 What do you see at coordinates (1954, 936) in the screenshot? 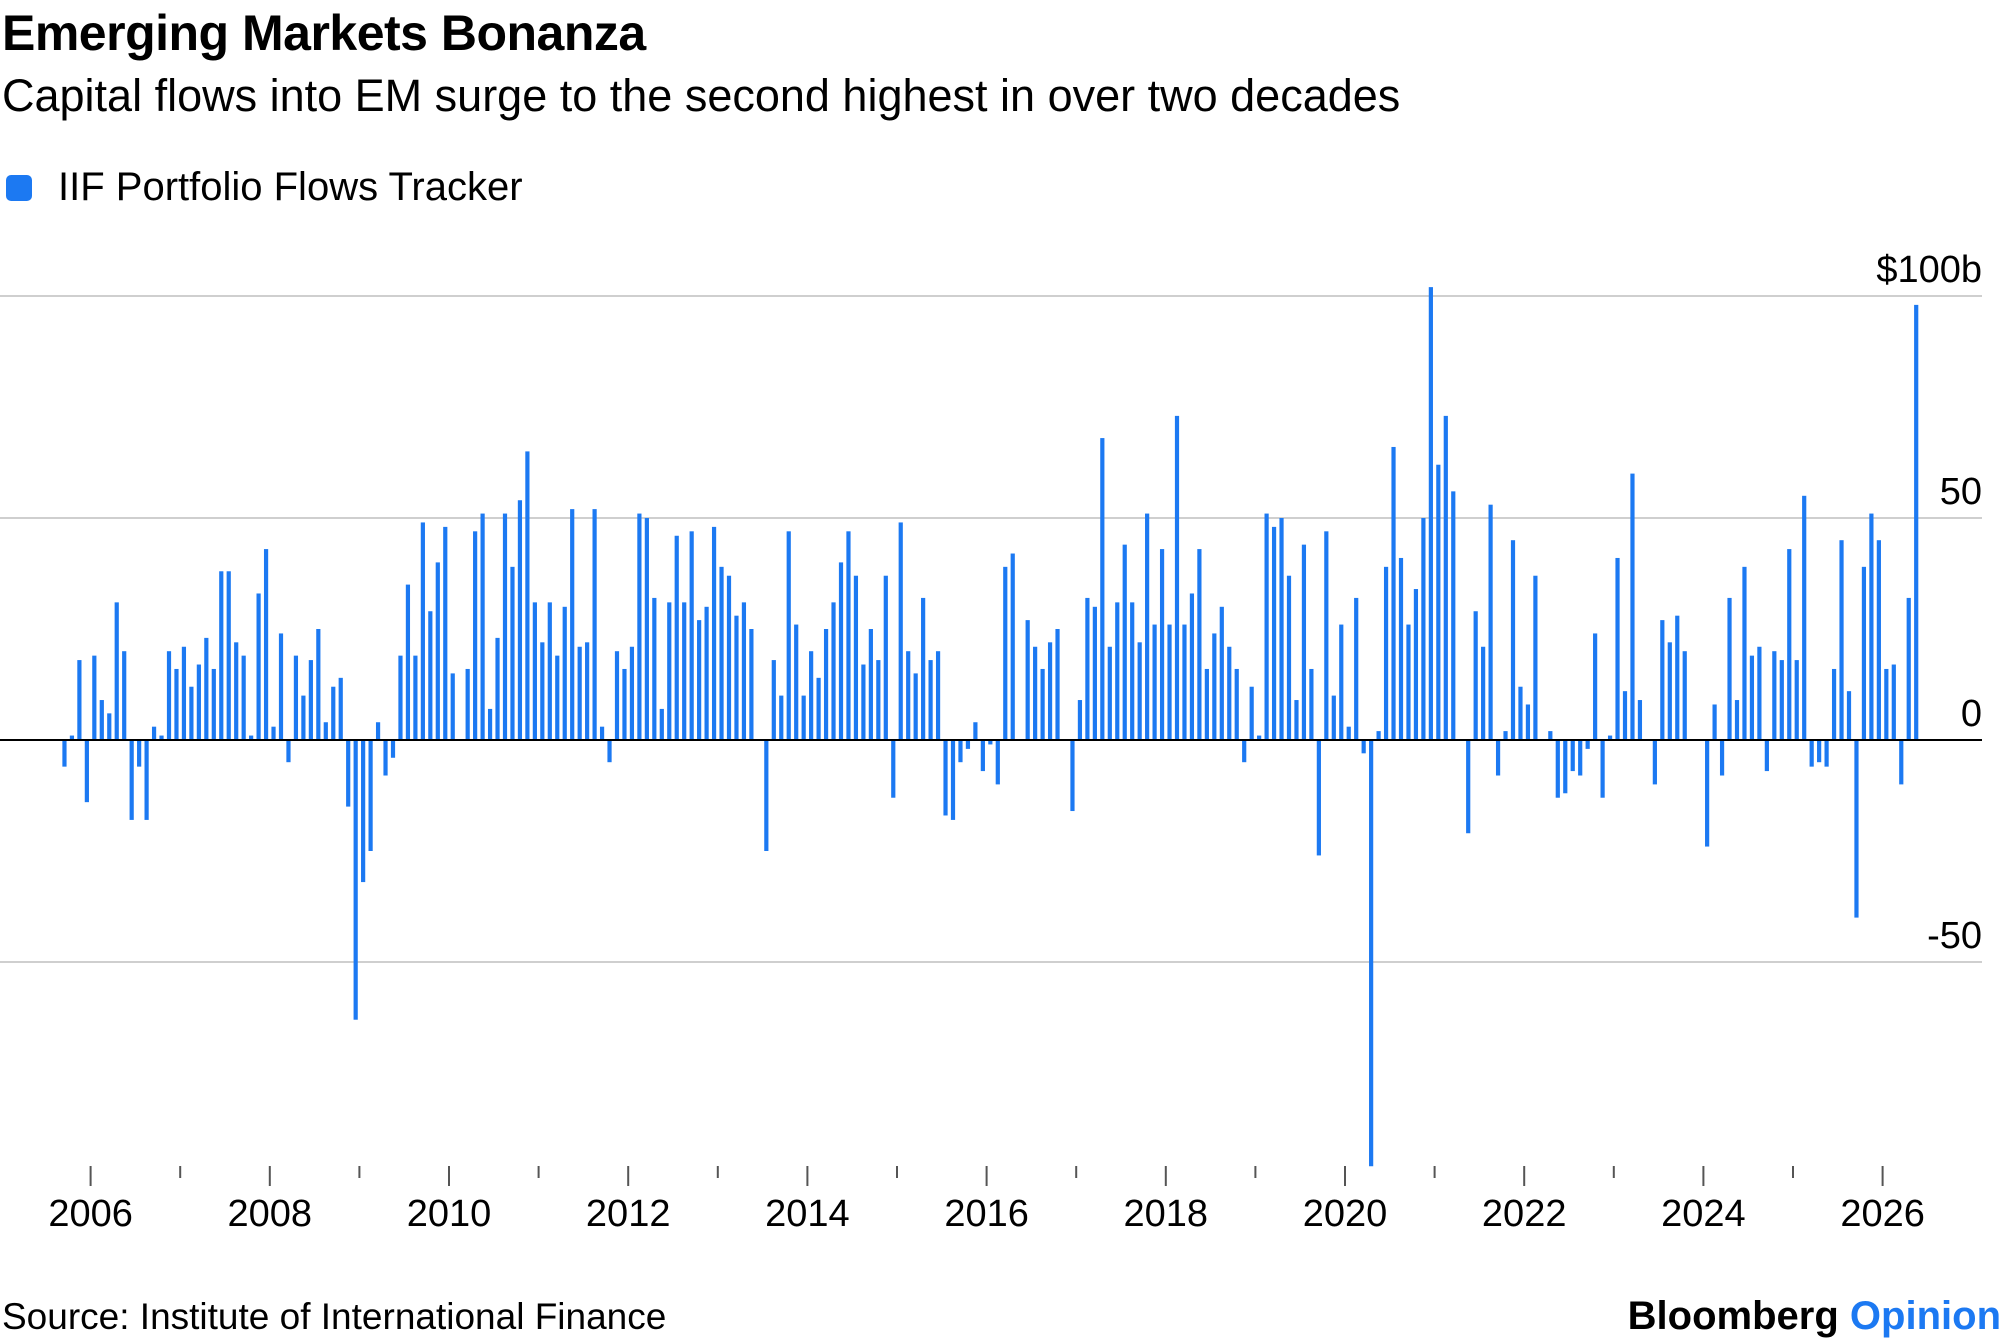
I see `y-tick-label: -50` at bounding box center [1954, 936].